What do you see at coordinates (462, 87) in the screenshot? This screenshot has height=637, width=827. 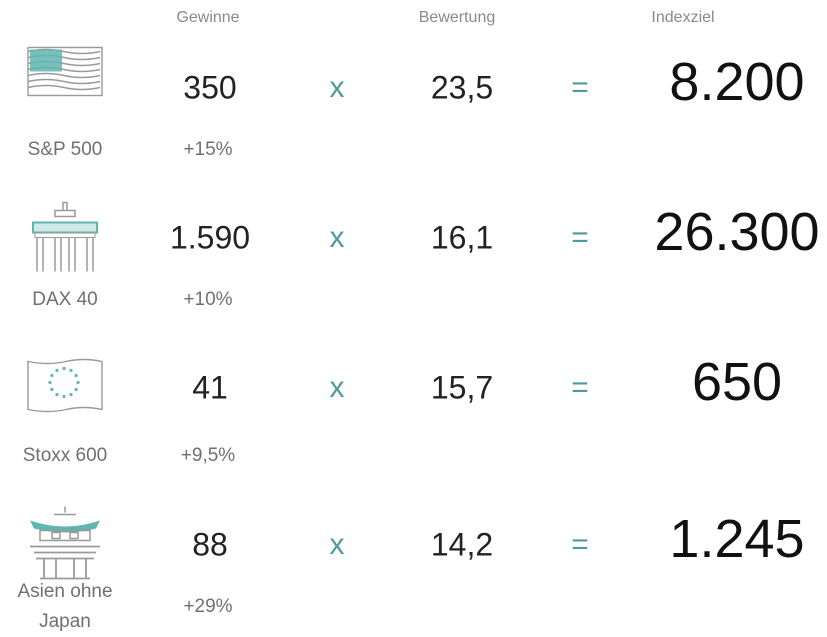 I see `valuation: 23,5` at bounding box center [462, 87].